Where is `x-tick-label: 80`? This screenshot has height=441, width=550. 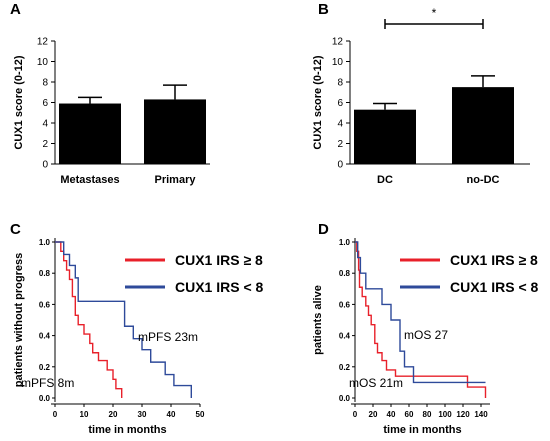 x-tick-label: 80 is located at coordinates (427, 414).